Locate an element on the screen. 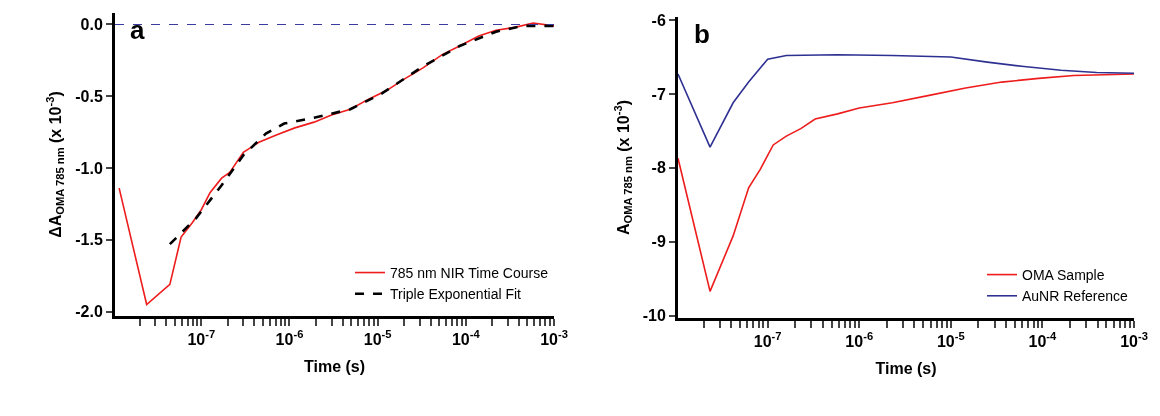  legend-label: OMA Sample is located at coordinates (1063, 275).